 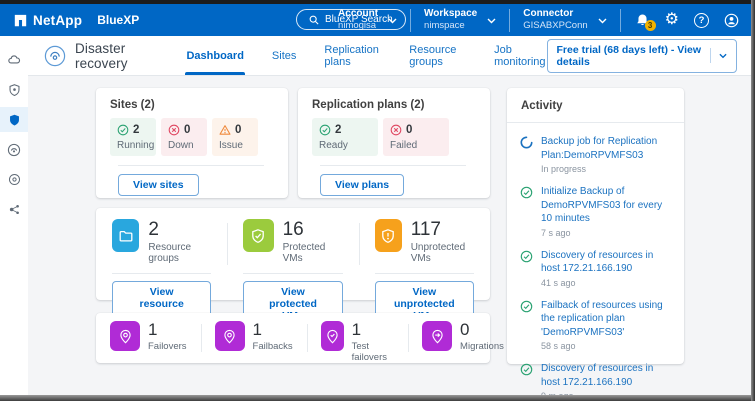 What do you see at coordinates (132, 105) in the screenshot?
I see `sites-card-title: Sites (2)` at bounding box center [132, 105].